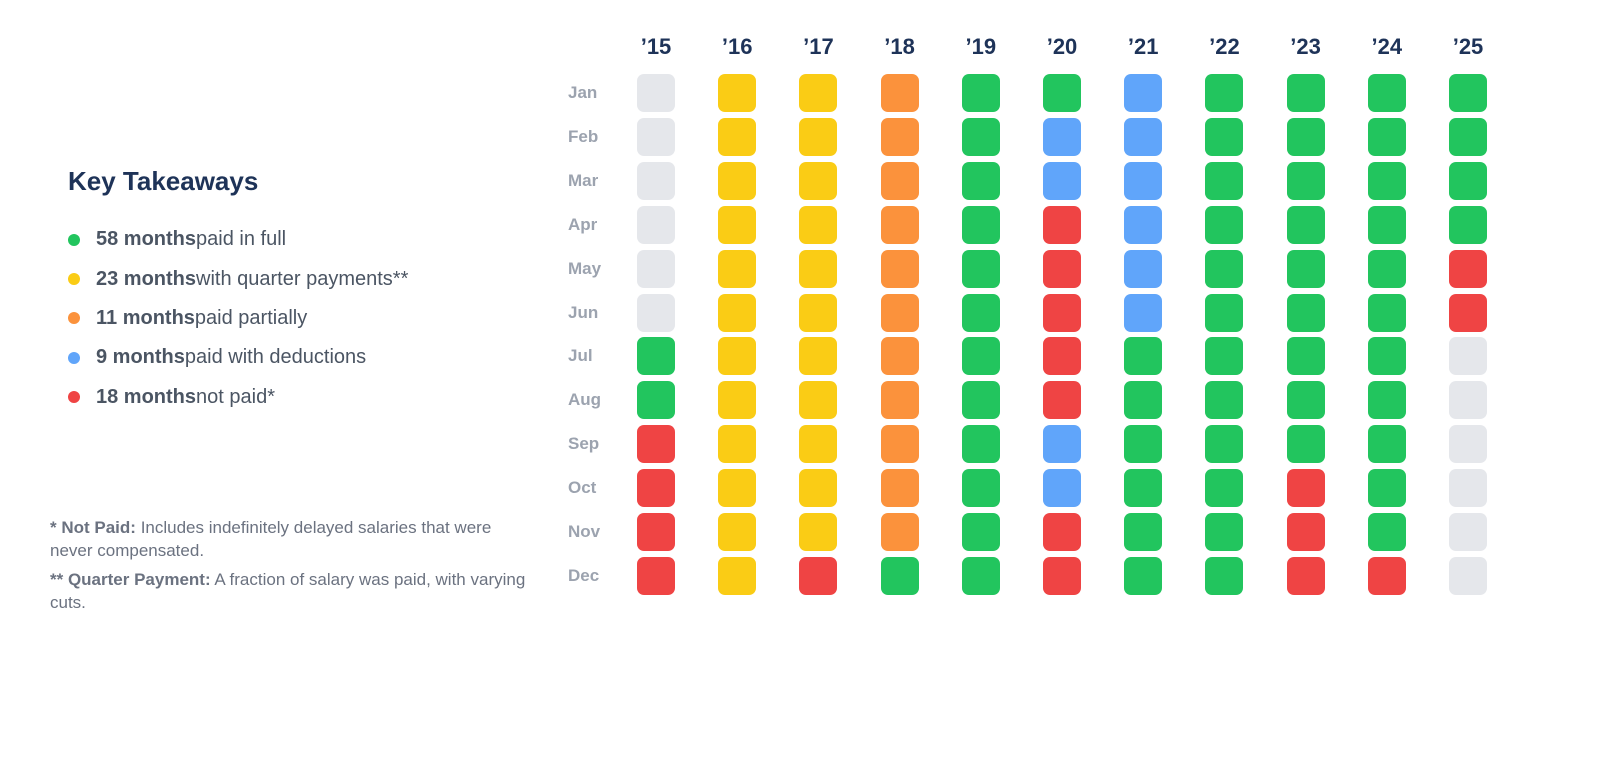 The height and width of the screenshot is (757, 1600). What do you see at coordinates (146, 396) in the screenshot?
I see `takeaway-count: 18 months` at bounding box center [146, 396].